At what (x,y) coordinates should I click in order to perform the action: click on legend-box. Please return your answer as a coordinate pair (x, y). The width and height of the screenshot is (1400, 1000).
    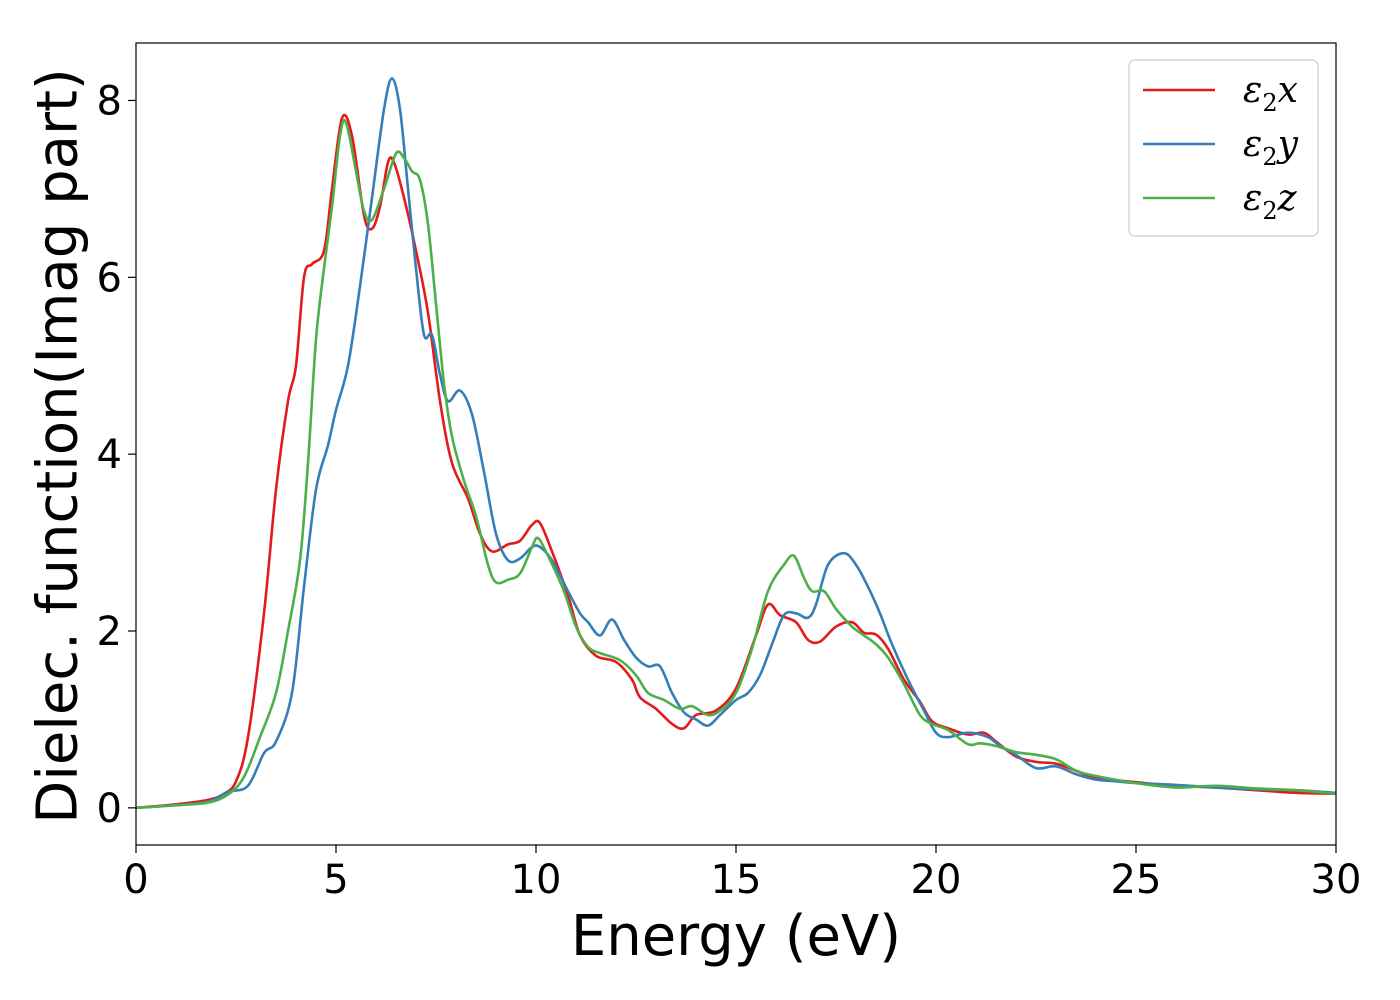
    Looking at the image, I should click on (1223, 148).